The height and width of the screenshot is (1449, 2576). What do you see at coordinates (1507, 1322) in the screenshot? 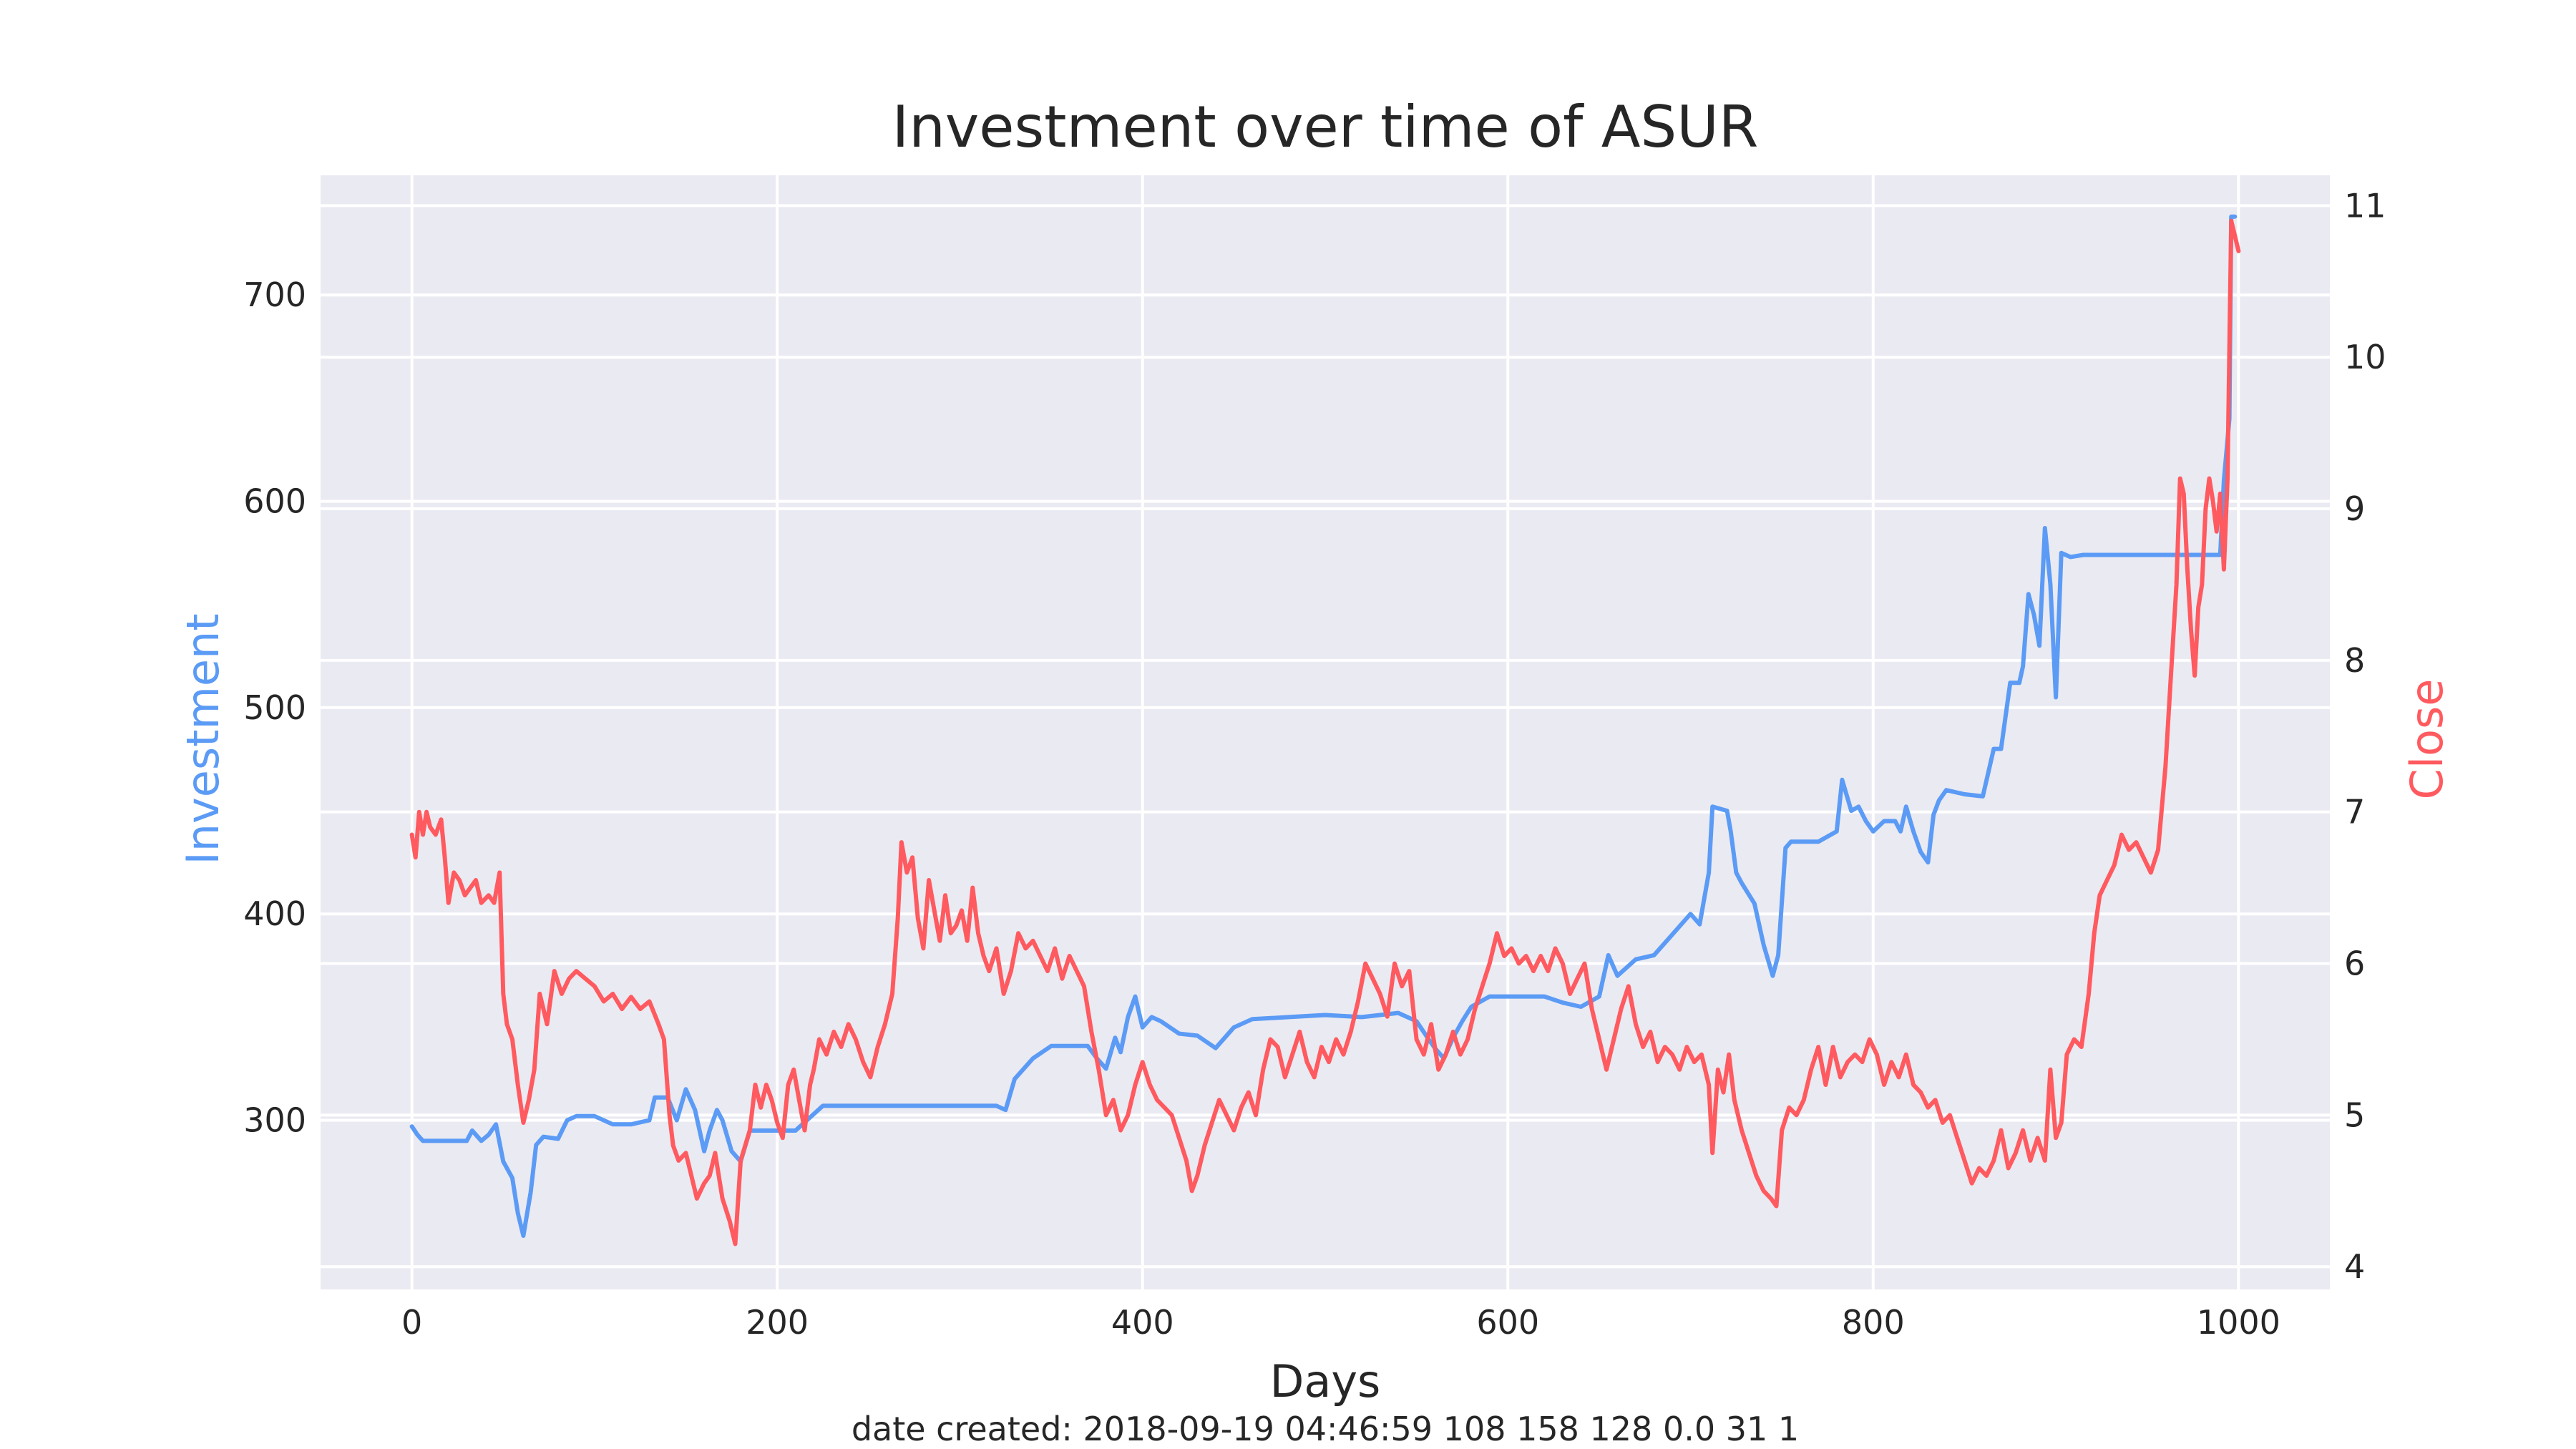
I see `x-tick-label: 600` at bounding box center [1507, 1322].